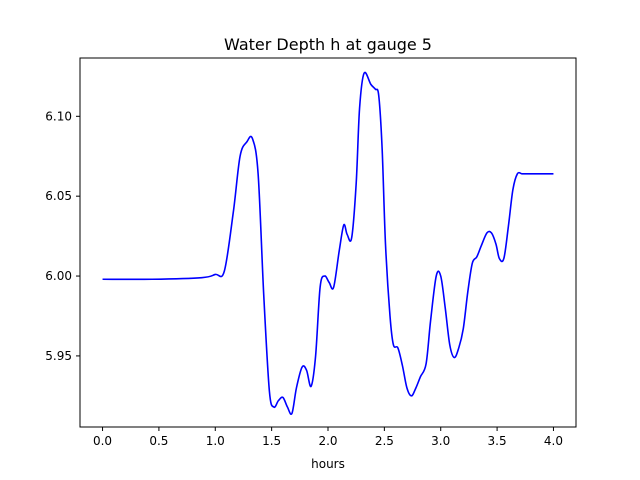 This screenshot has width=640, height=480. Describe the element at coordinates (440, 441) in the screenshot. I see `x-tick-label: 3.0` at that location.